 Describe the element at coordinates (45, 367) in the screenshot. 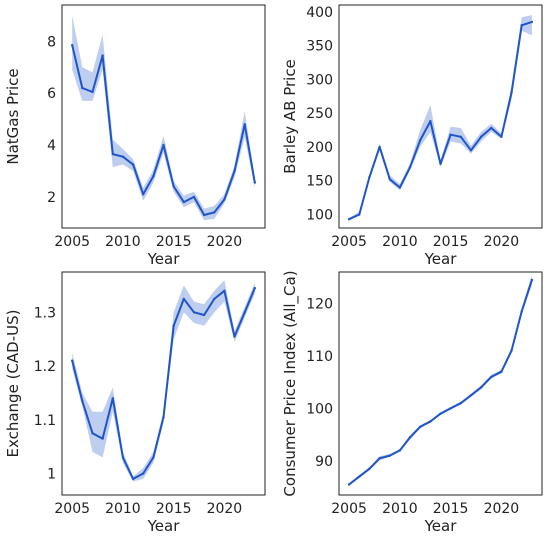

I see `y-tick-label: 1.2` at that location.